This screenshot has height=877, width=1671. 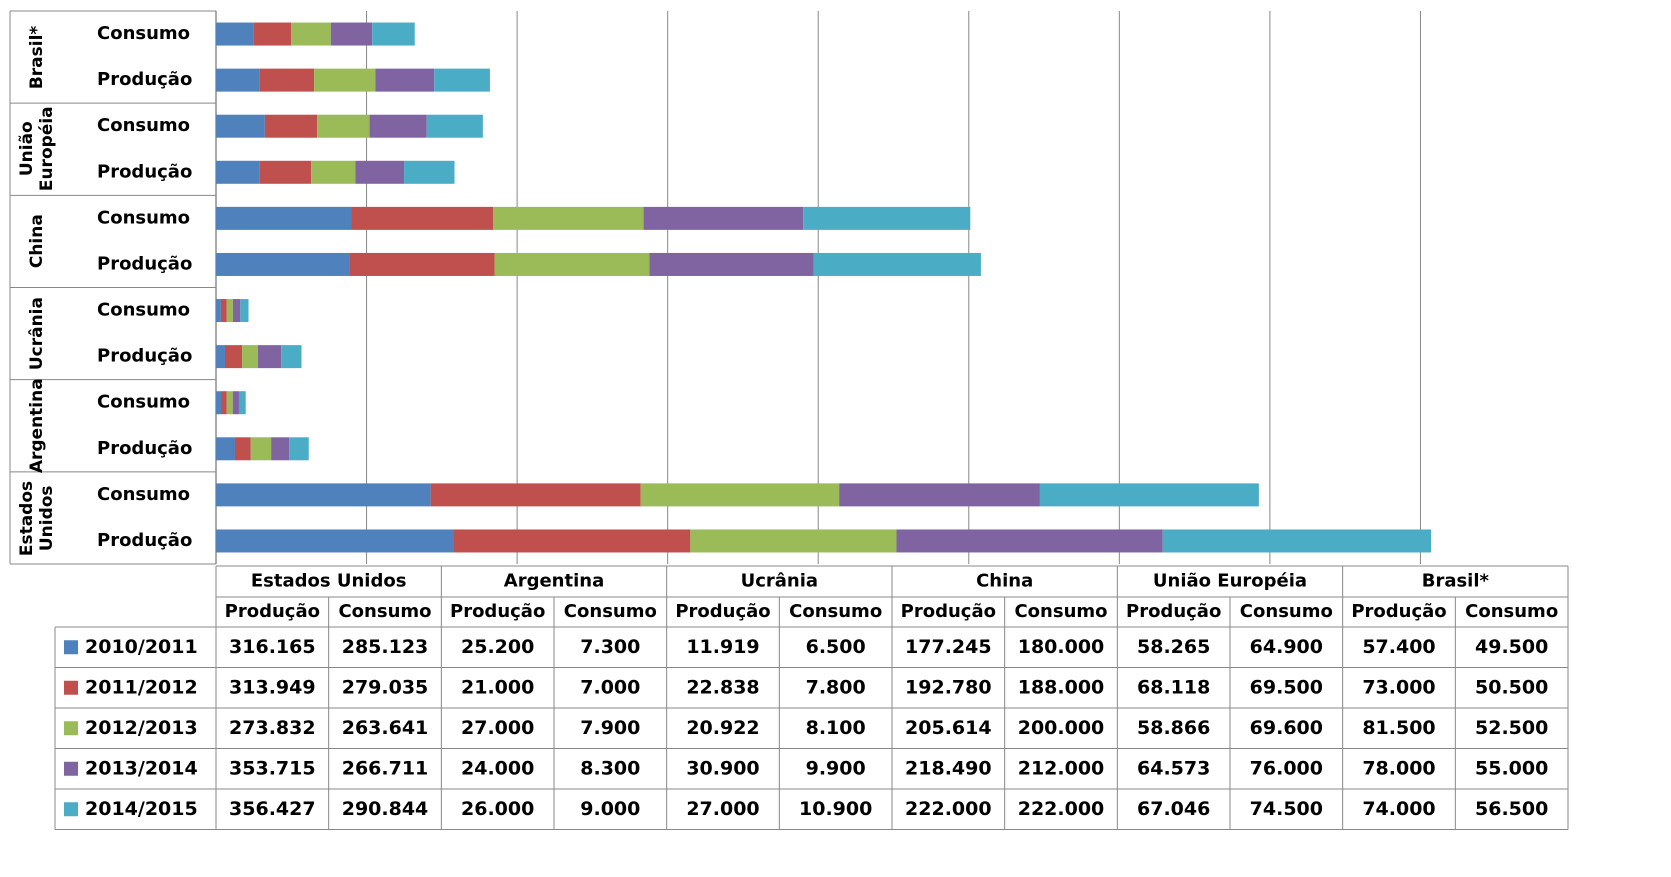 I want to click on table-value: 64.573, so click(x=1173, y=768).